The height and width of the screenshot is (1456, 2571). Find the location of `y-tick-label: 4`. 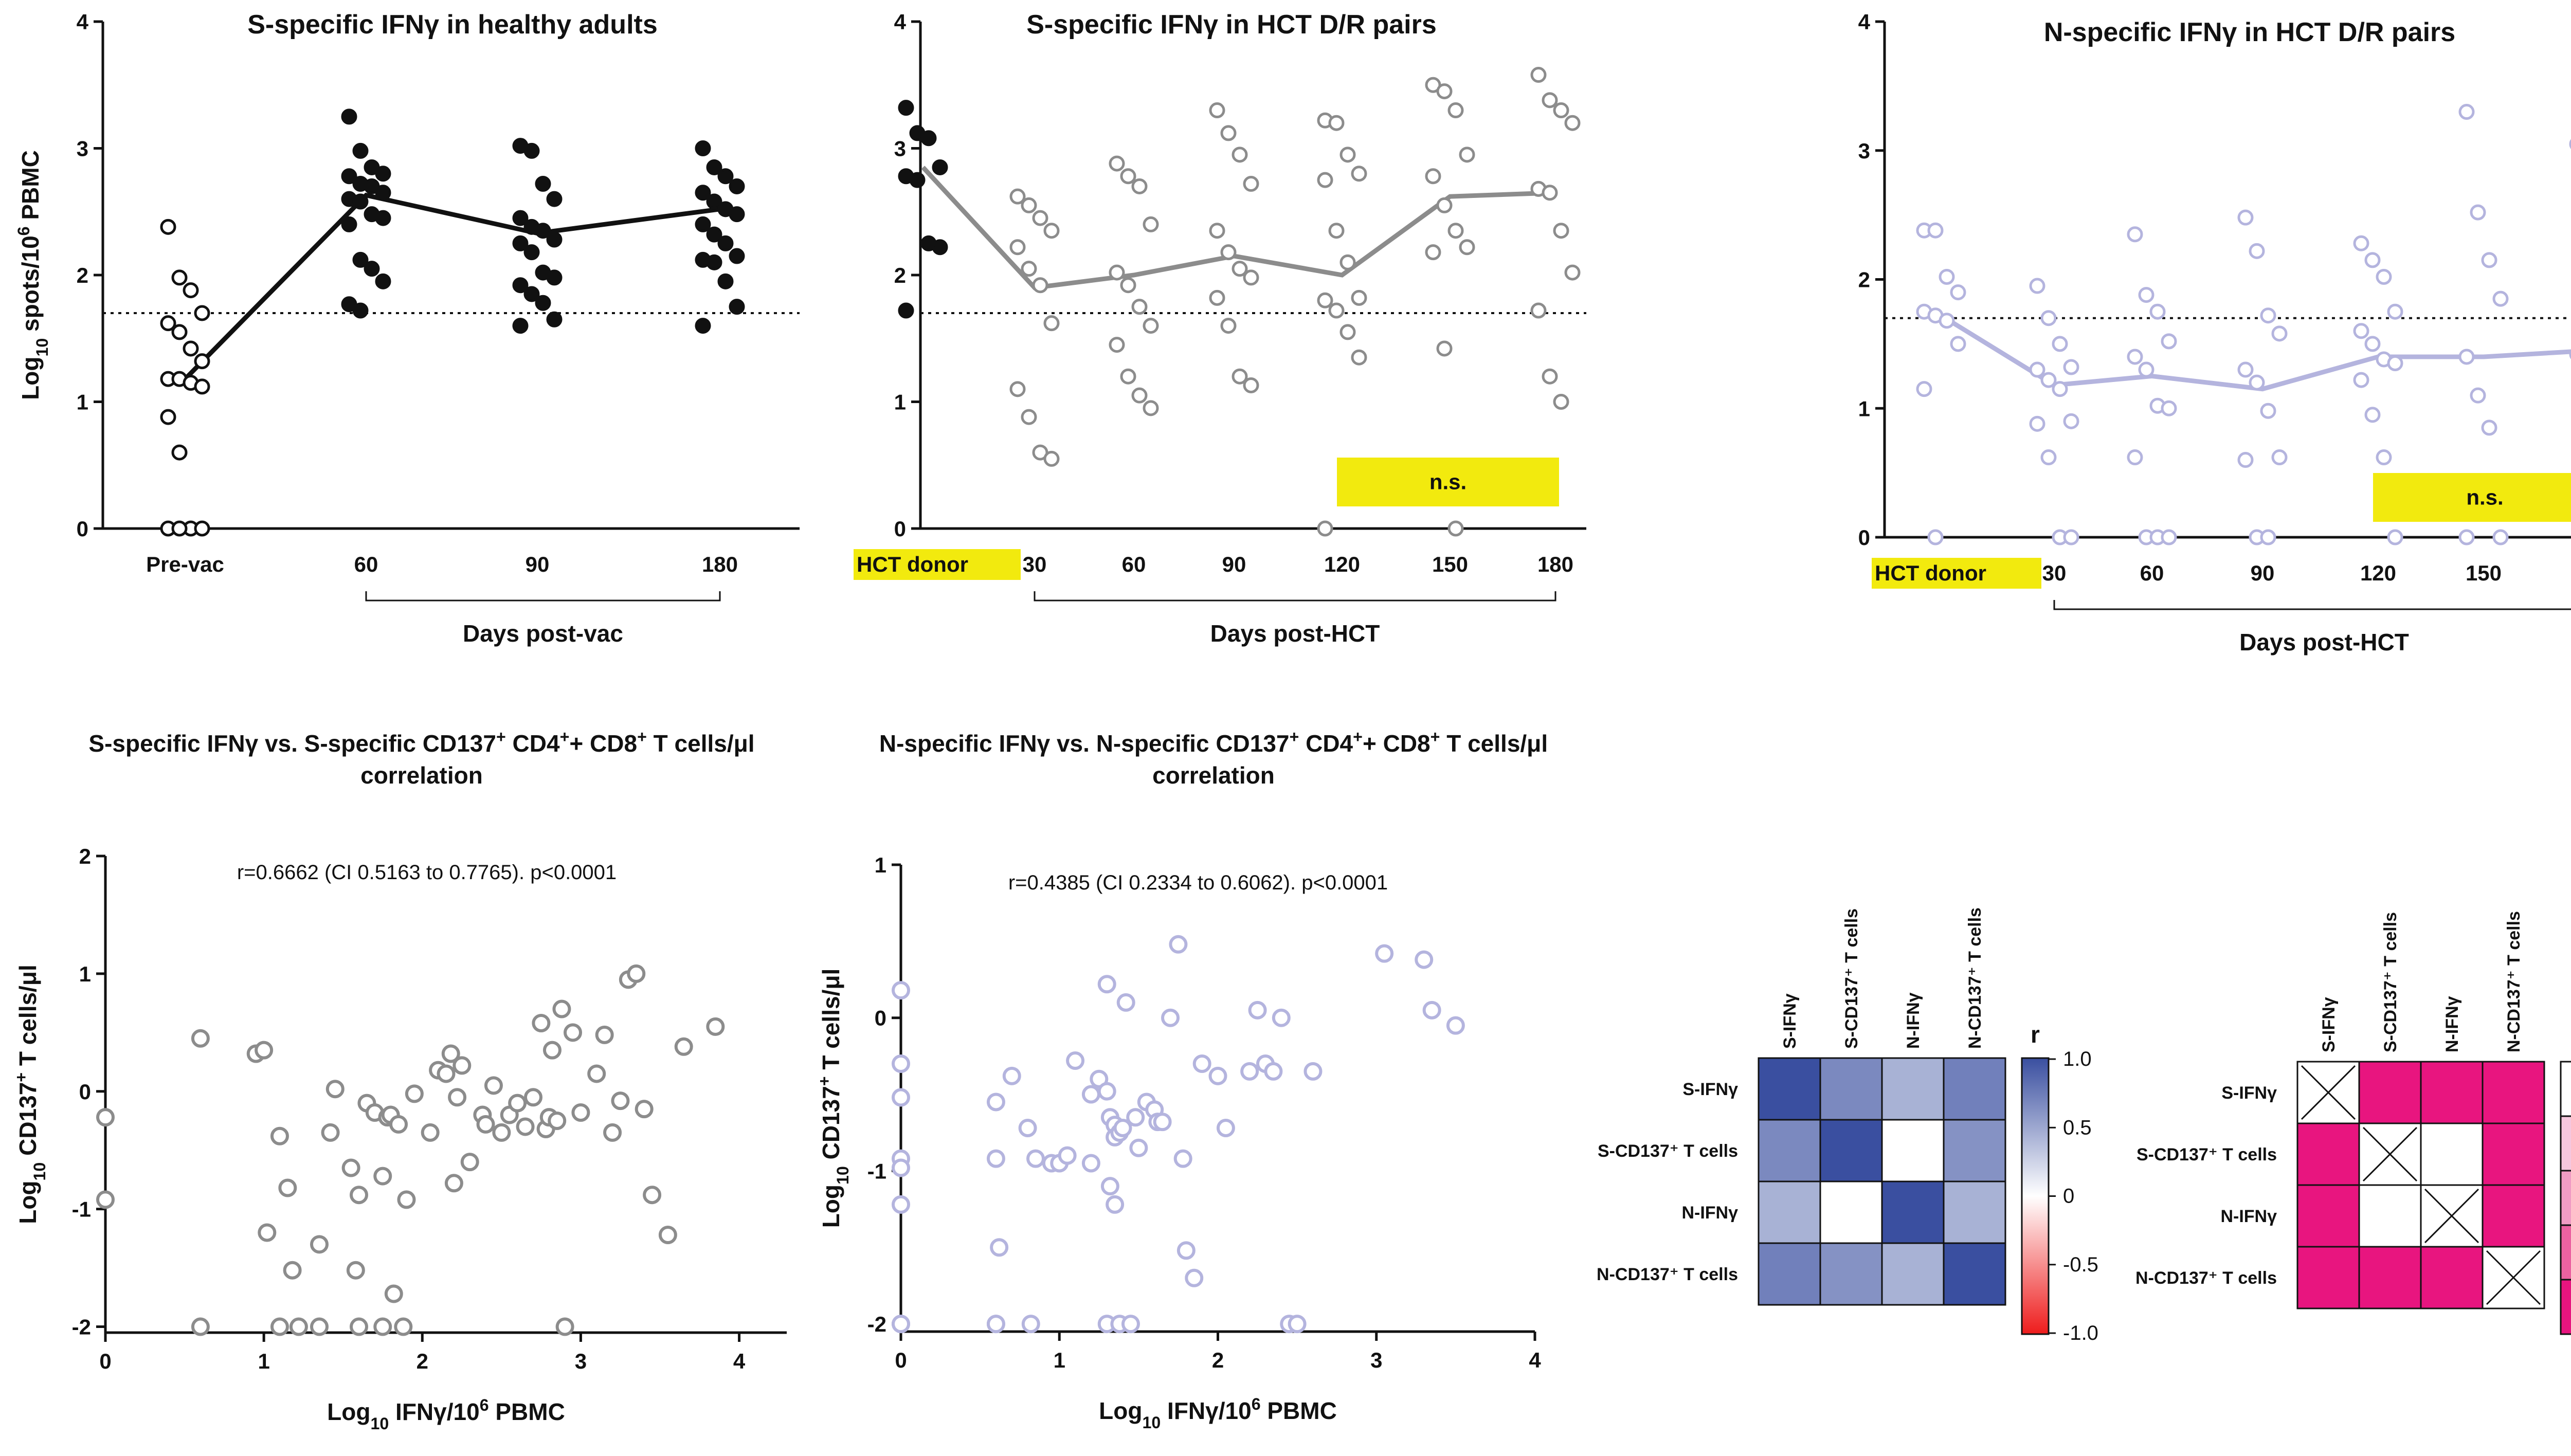

y-tick-label: 4 is located at coordinates (900, 22).